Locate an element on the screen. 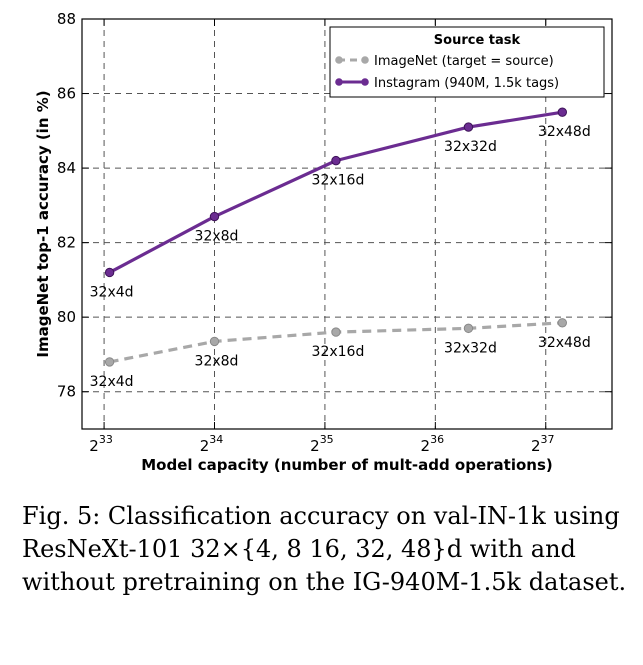  y-tick-label: 86 is located at coordinates (66, 94).